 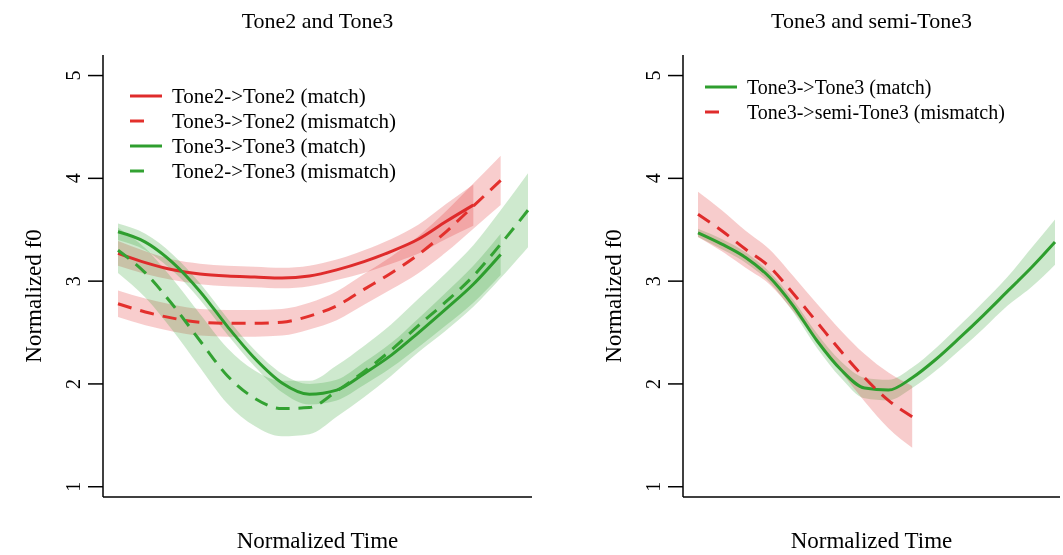 I want to click on chart-title: Tone2 and Tone3, so click(x=317, y=20).